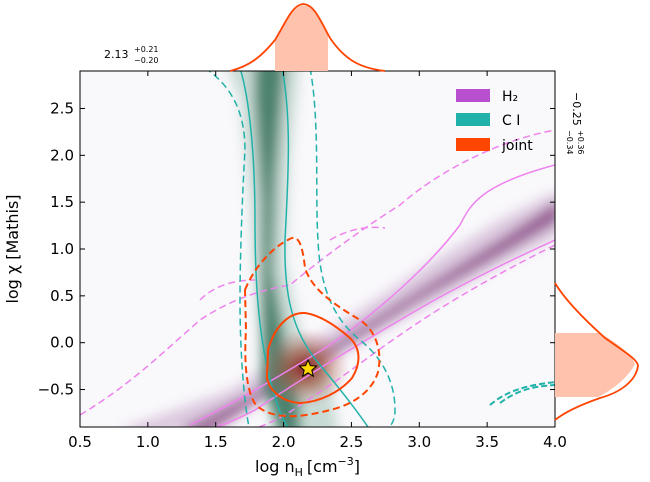 The image size is (650, 482). I want to click on legend-swatch-joint, so click(473, 144).